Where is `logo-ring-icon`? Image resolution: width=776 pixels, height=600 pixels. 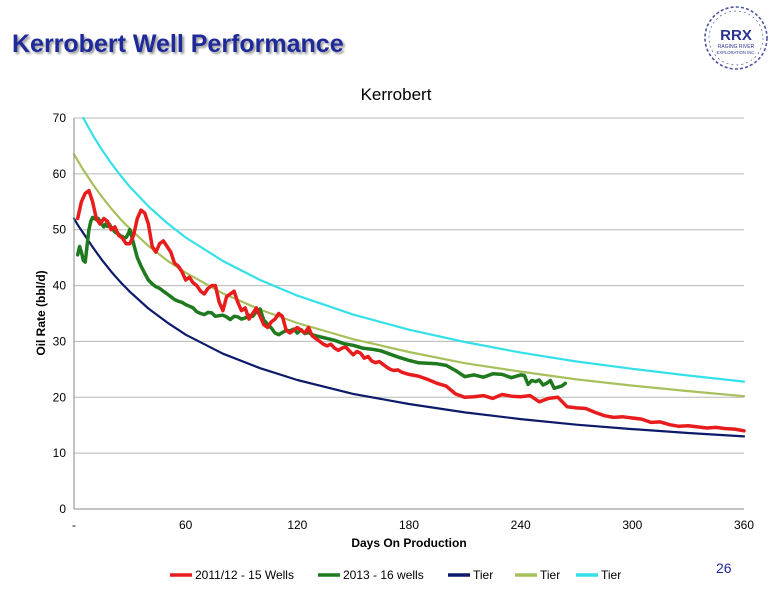 logo-ring-icon is located at coordinates (736, 38).